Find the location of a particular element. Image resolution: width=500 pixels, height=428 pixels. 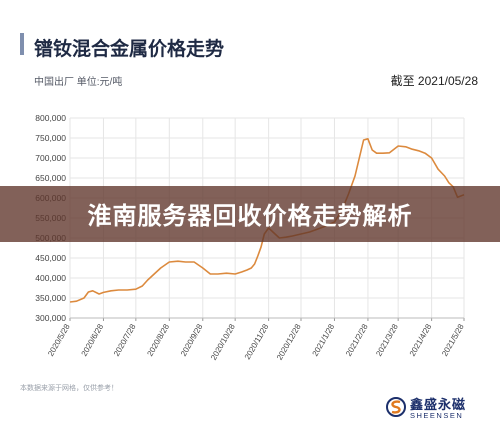

x-tick-label: 2020/10/28 is located at coordinates (223, 342).